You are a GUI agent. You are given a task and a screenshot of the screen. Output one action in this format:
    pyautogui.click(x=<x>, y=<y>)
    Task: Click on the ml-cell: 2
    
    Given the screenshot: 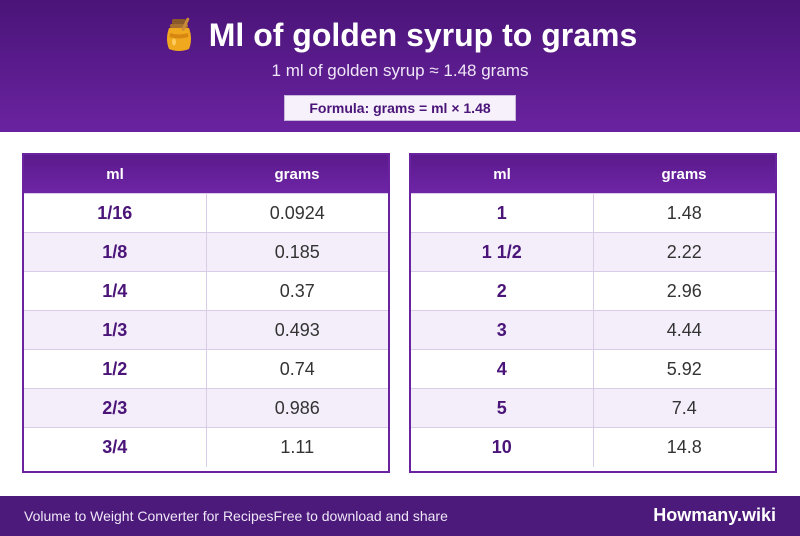 What is the action you would take?
    pyautogui.click(x=502, y=291)
    